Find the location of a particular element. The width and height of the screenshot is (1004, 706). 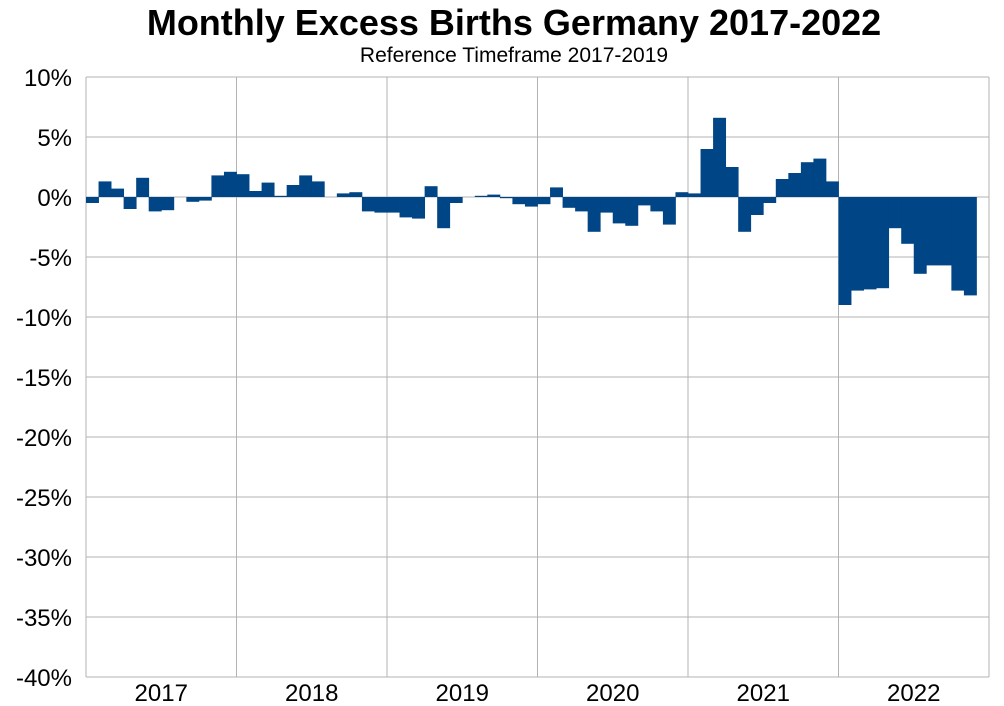

y-axis-ticks: 10% 5% 0% -5% -10% -15% -20% -25% -30% -35% -40% is located at coordinates (44, 378).